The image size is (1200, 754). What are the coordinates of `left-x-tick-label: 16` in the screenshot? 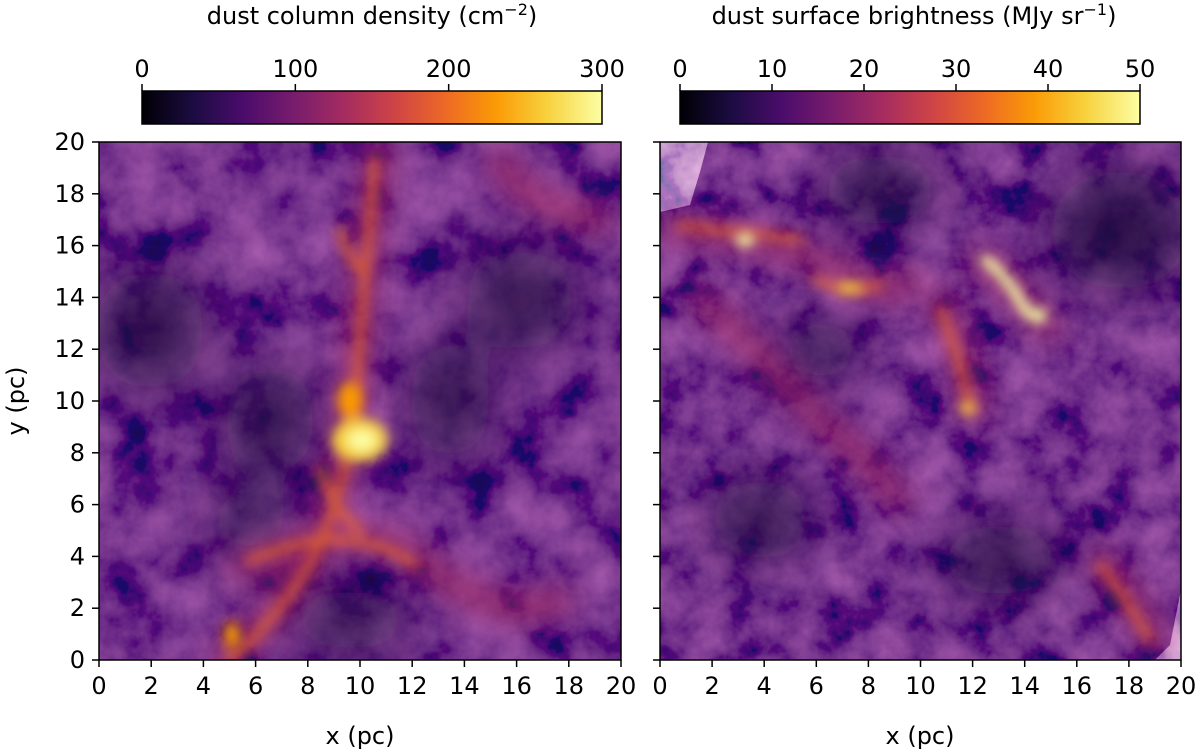 It's located at (516, 686).